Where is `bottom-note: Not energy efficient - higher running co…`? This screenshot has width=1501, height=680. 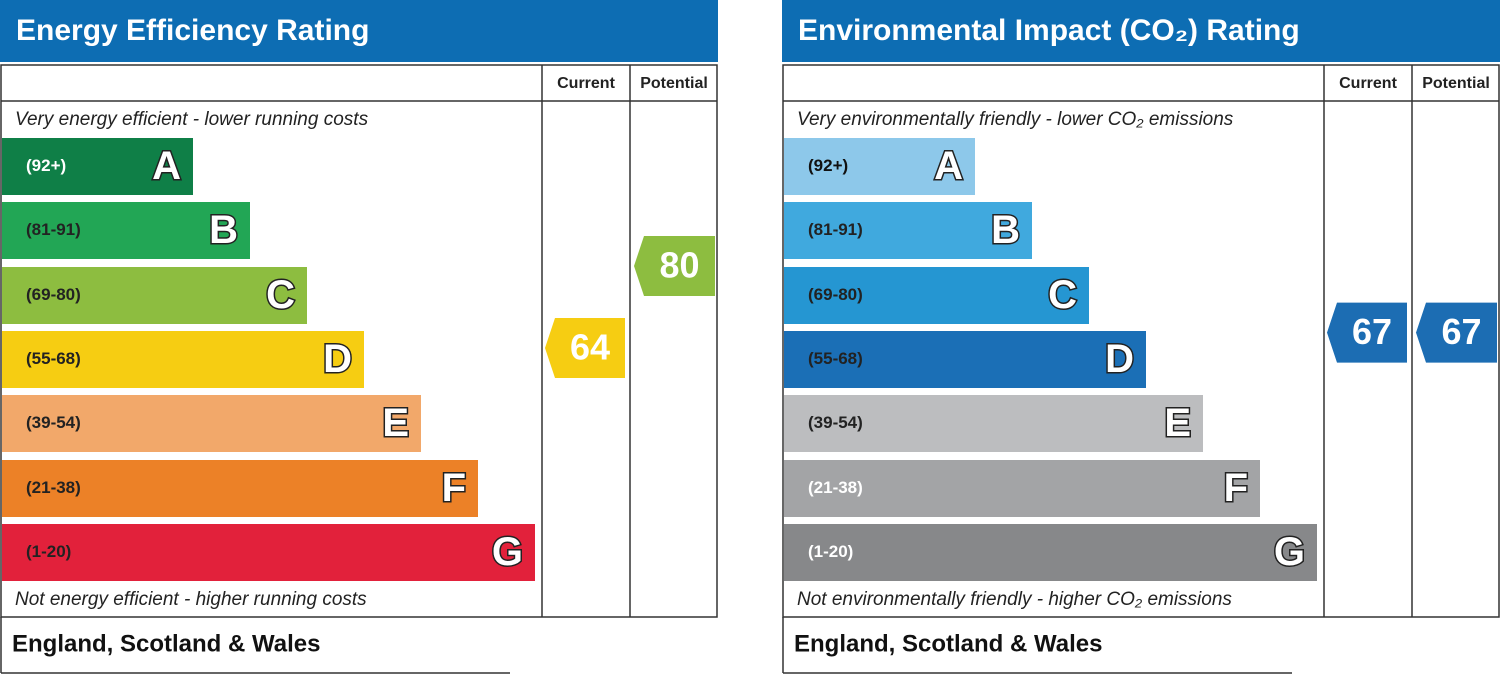
bottom-note: Not energy efficient - higher running co… is located at coordinates (191, 599).